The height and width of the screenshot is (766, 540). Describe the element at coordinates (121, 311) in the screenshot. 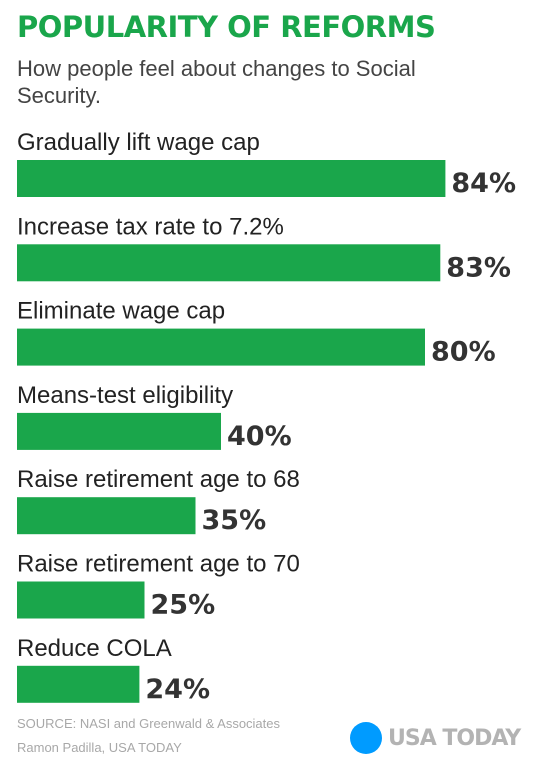

I see `category-label: Eliminate wage cap` at that location.